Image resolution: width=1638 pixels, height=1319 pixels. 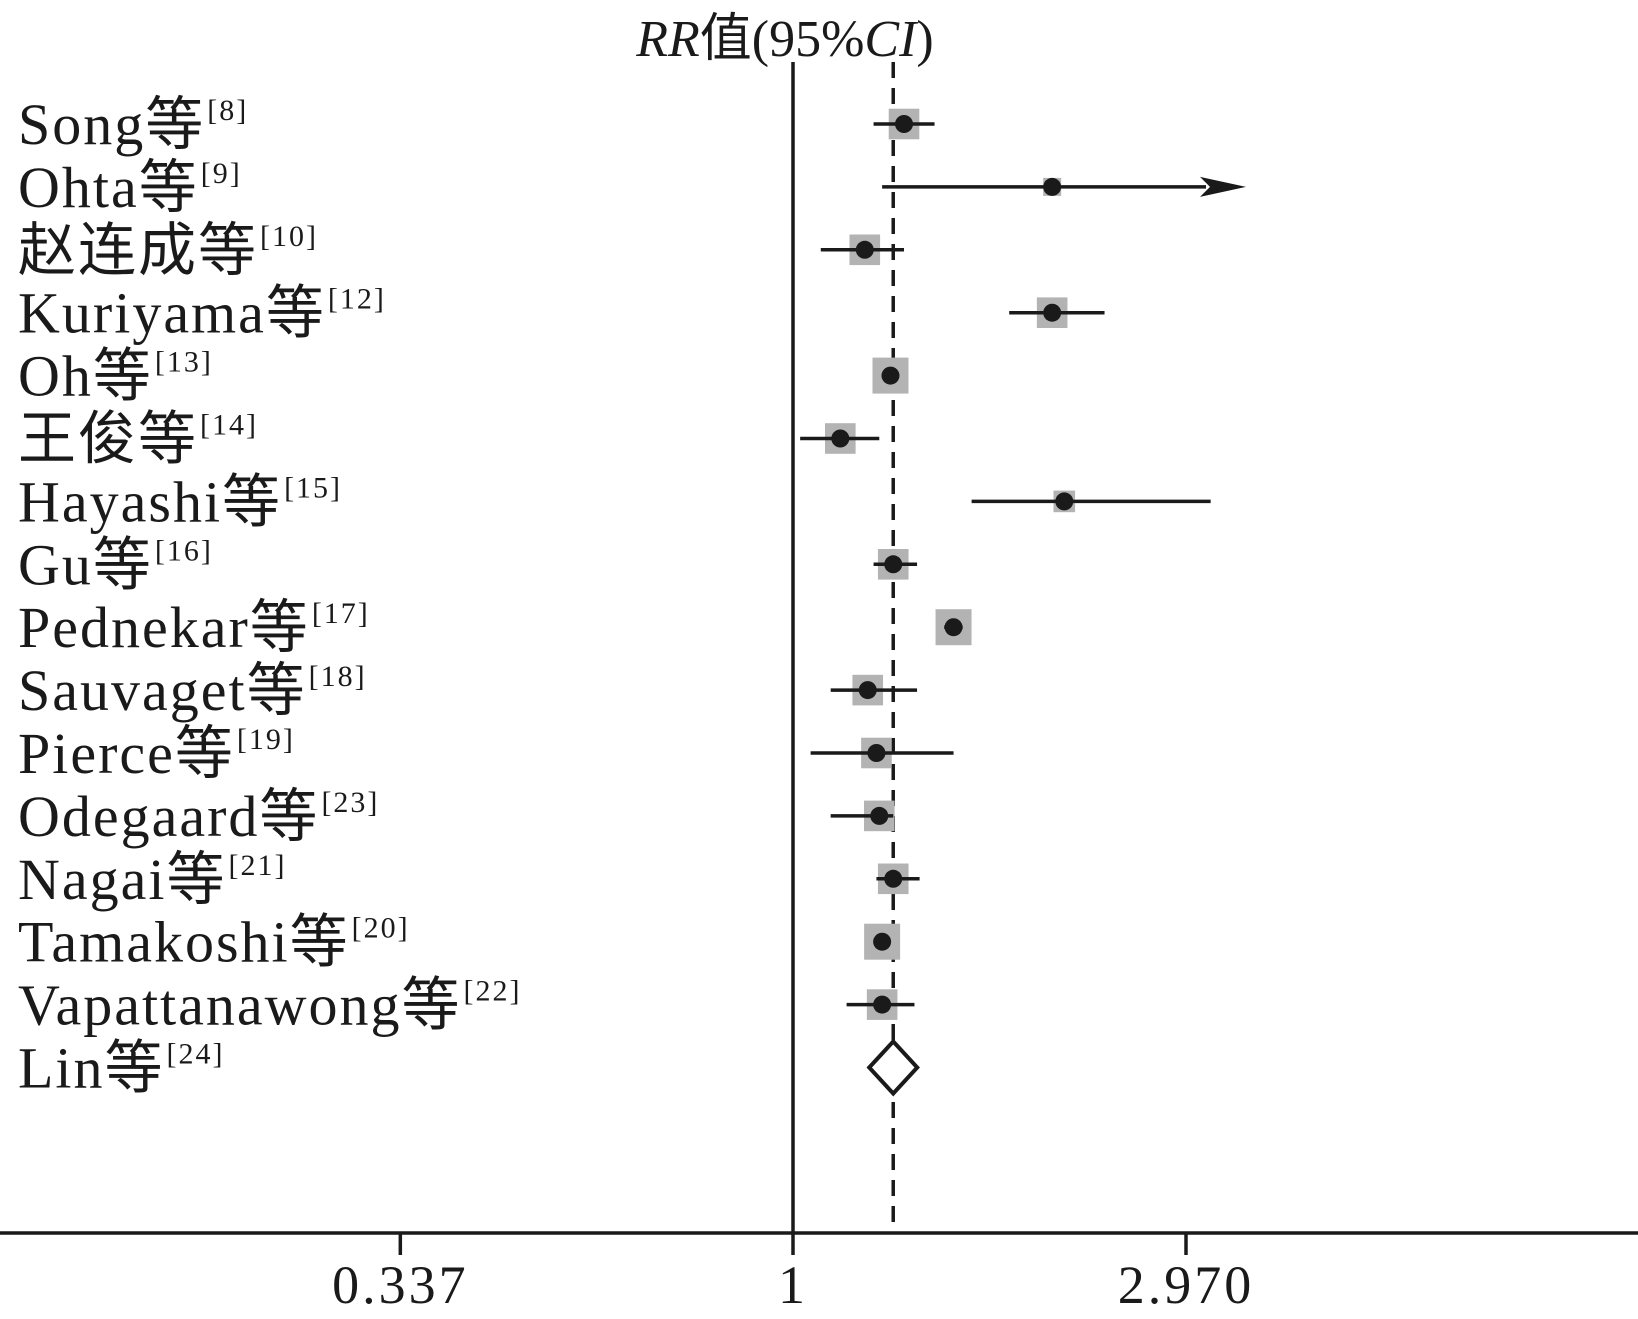 I want to click on study-reference: [19], so click(x=266, y=739).